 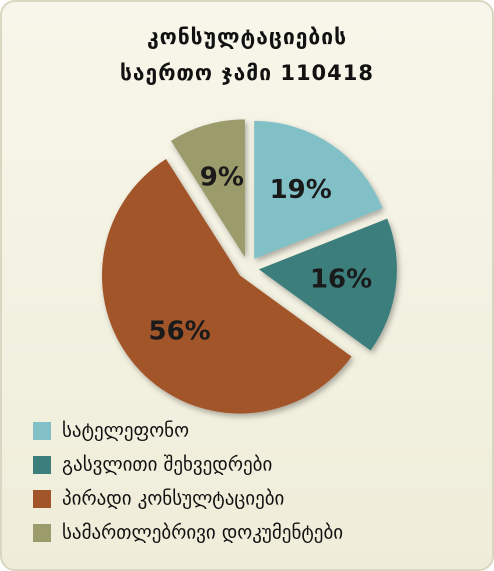 What do you see at coordinates (247, 73) in the screenshot?
I see `chart-subtitle: საერთო ჯამი 110418` at bounding box center [247, 73].